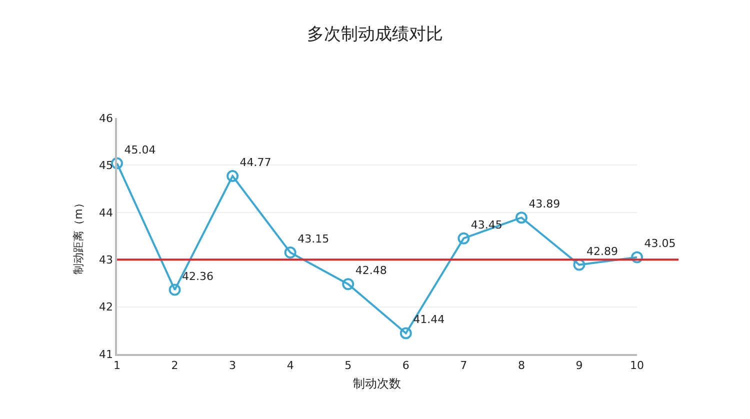 The width and height of the screenshot is (750, 419). What do you see at coordinates (106, 165) in the screenshot?
I see `y-tick-label: 45` at bounding box center [106, 165].